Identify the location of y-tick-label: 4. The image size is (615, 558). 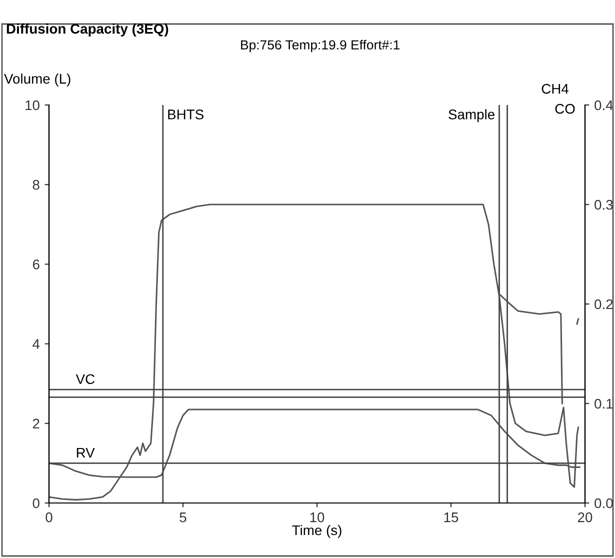
(36, 344).